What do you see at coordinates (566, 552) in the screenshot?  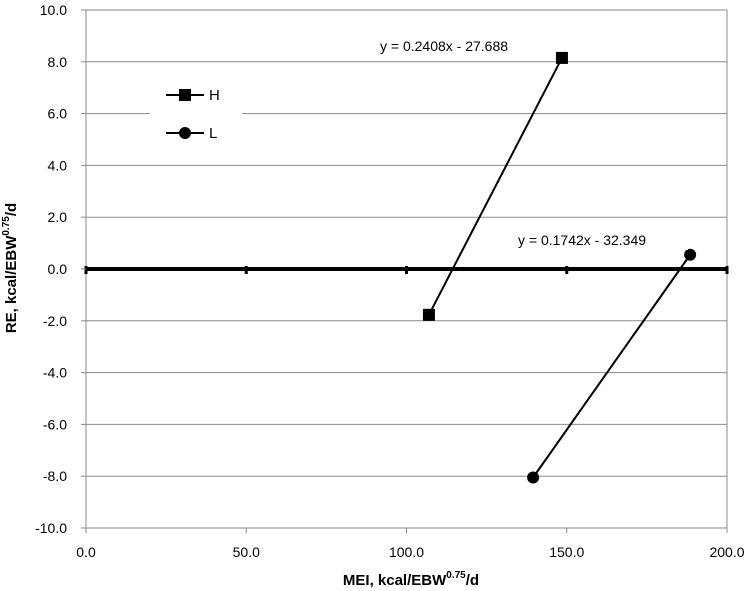 I see `x-tick-label: 150.0` at bounding box center [566, 552].